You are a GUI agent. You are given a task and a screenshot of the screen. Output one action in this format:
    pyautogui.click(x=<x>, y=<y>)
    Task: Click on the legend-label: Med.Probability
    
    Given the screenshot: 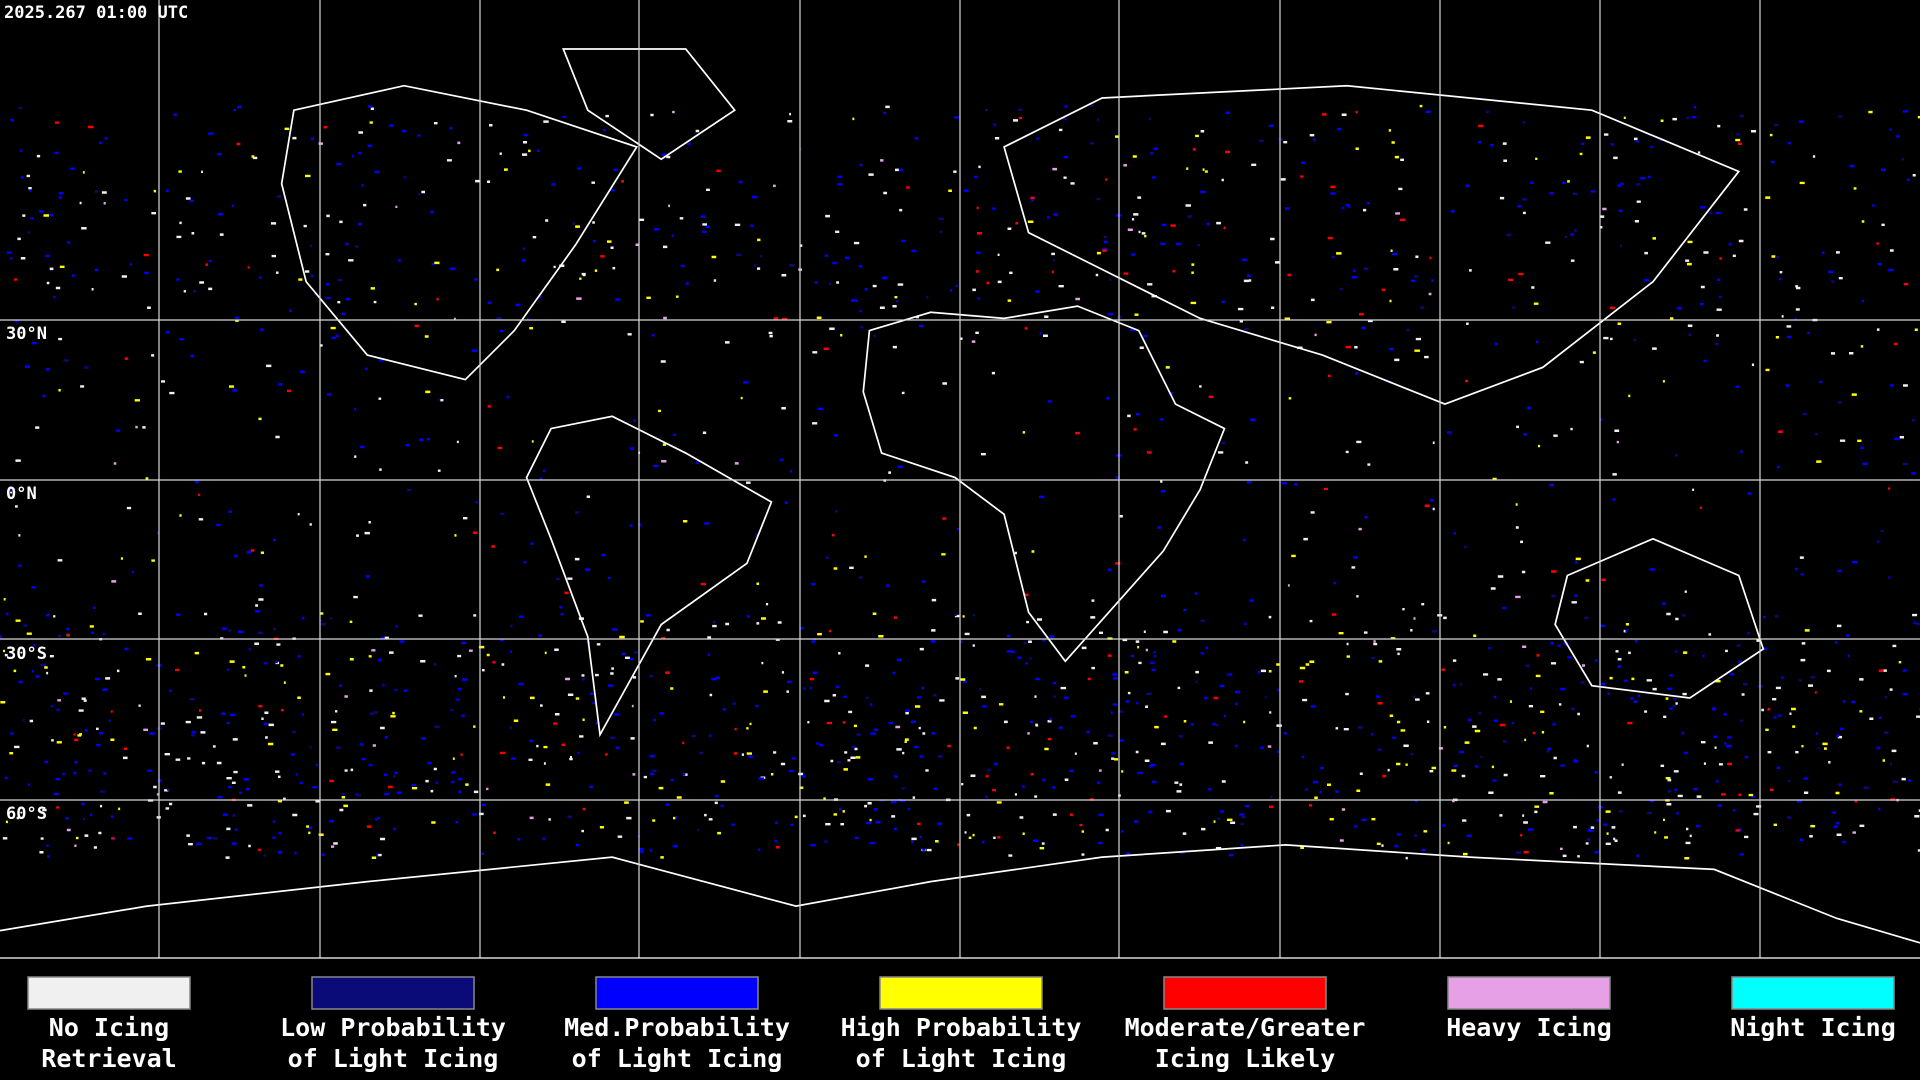 What is the action you would take?
    pyautogui.click(x=677, y=1027)
    